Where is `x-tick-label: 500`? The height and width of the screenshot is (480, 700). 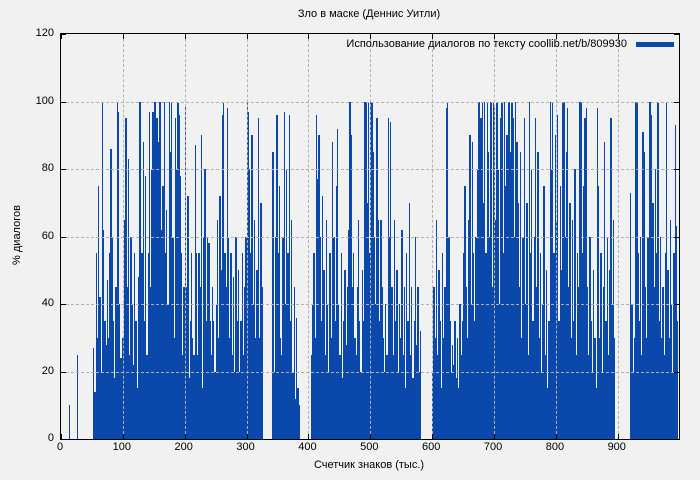
x-tick-label: 500 is located at coordinates (369, 447).